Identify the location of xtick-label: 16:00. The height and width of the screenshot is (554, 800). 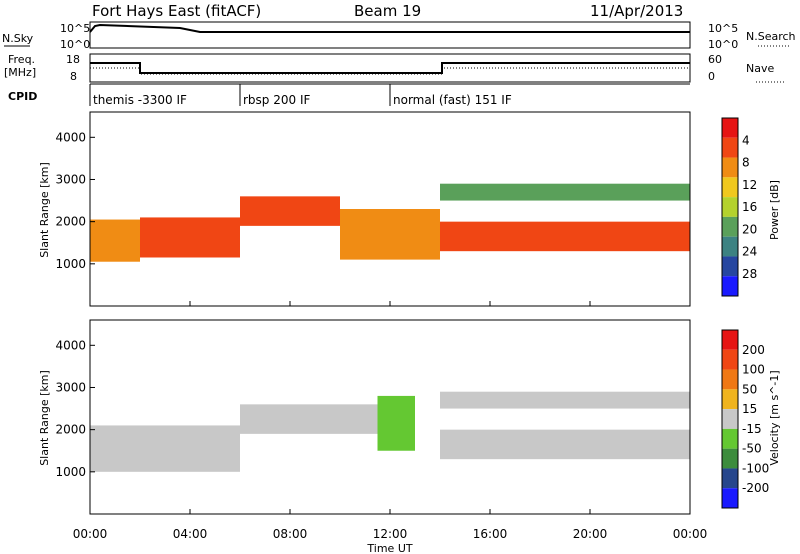
(490, 534).